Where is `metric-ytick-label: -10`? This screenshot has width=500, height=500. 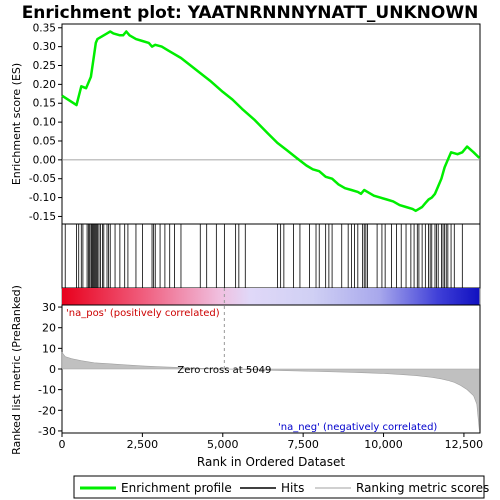 metric-ytick-label: -10 is located at coordinates (47, 390).